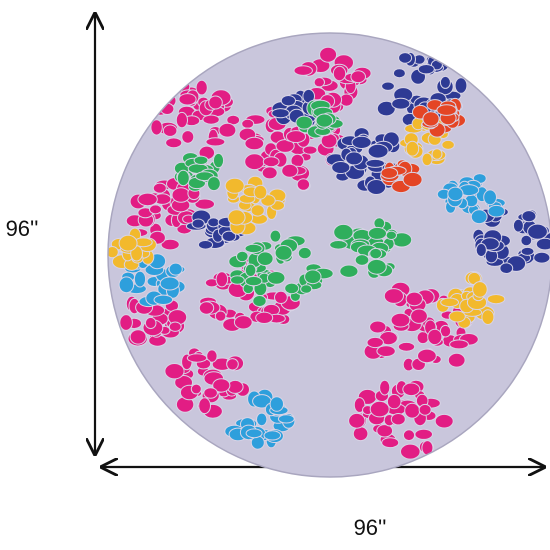 The height and width of the screenshot is (550, 550). Describe the element at coordinates (22, 228) in the screenshot. I see `height-label: 96''` at that location.